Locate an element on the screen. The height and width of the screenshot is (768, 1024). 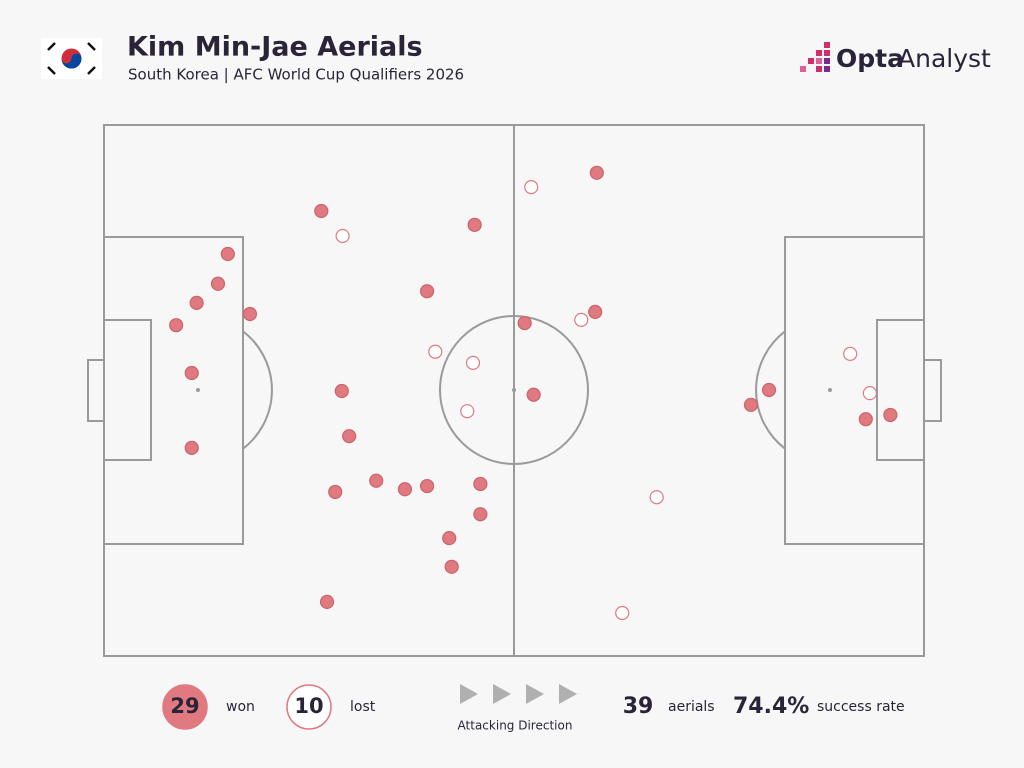
stat-label: success rate is located at coordinates (861, 707).